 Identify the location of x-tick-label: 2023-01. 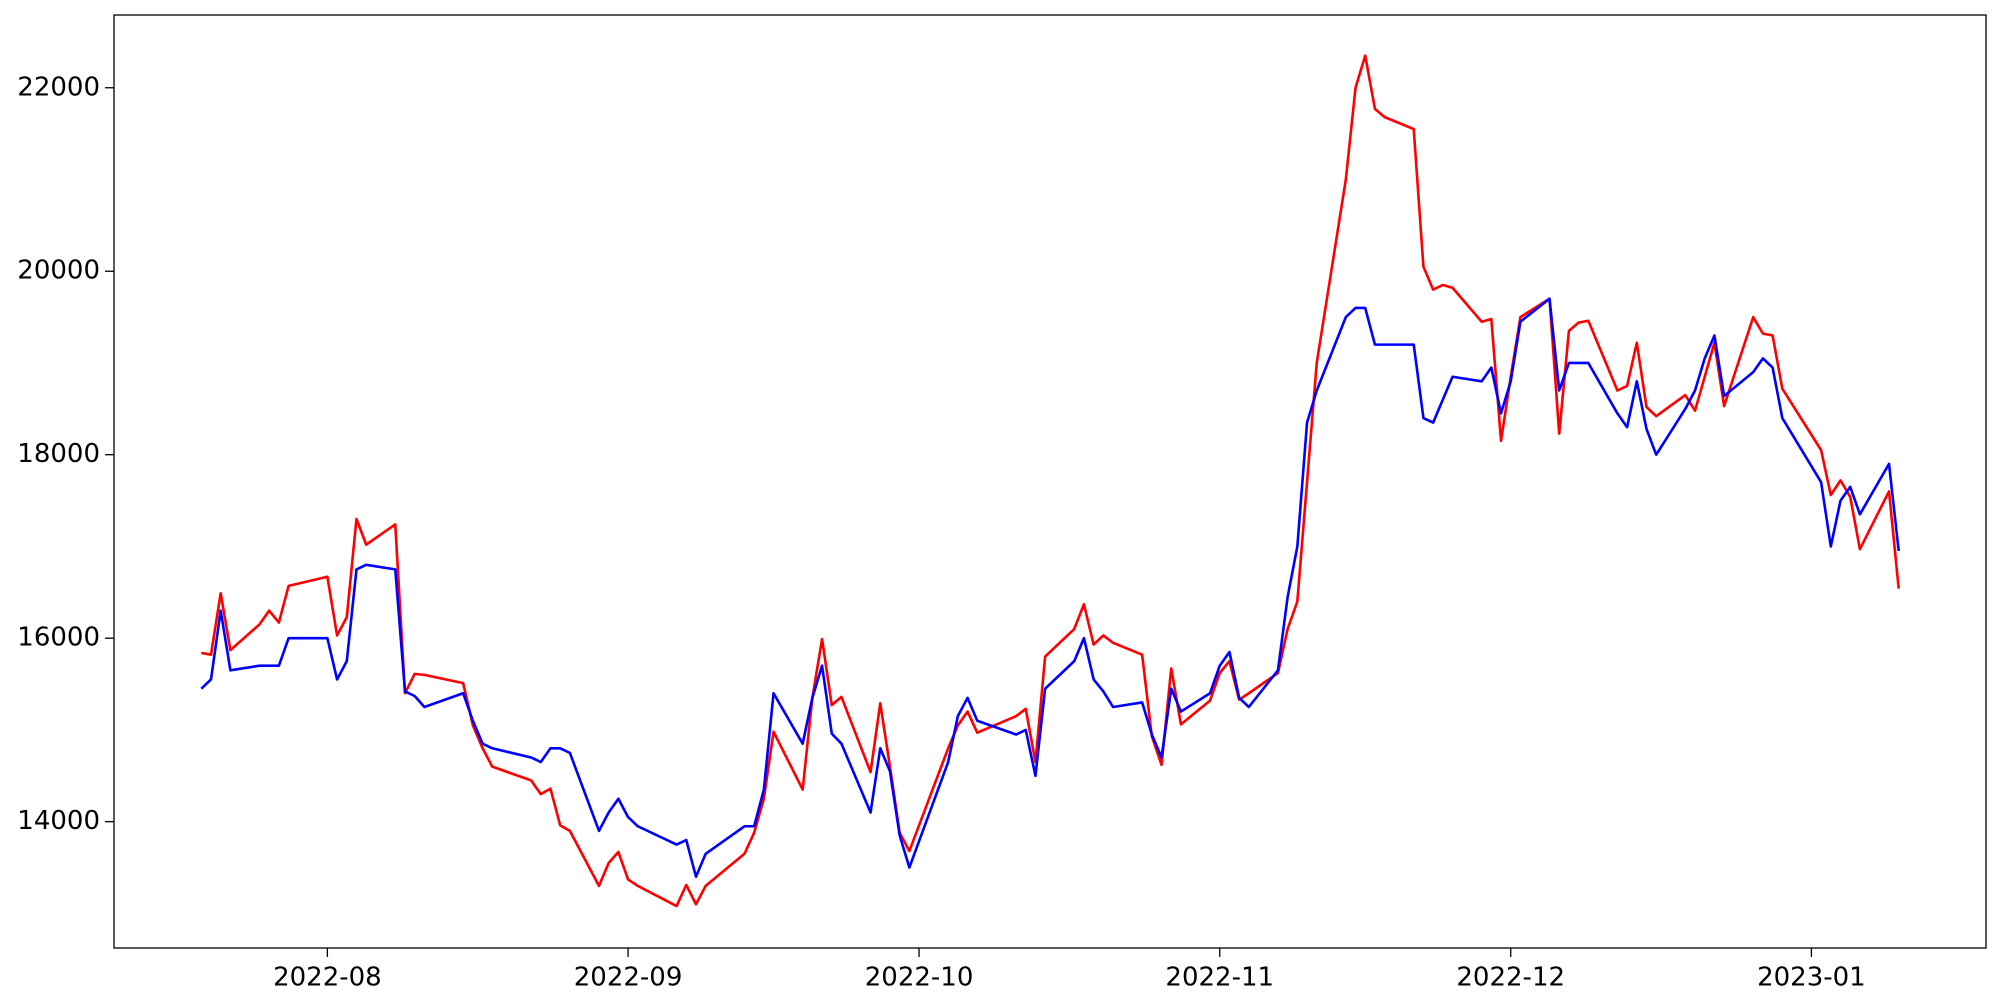
(1811, 978).